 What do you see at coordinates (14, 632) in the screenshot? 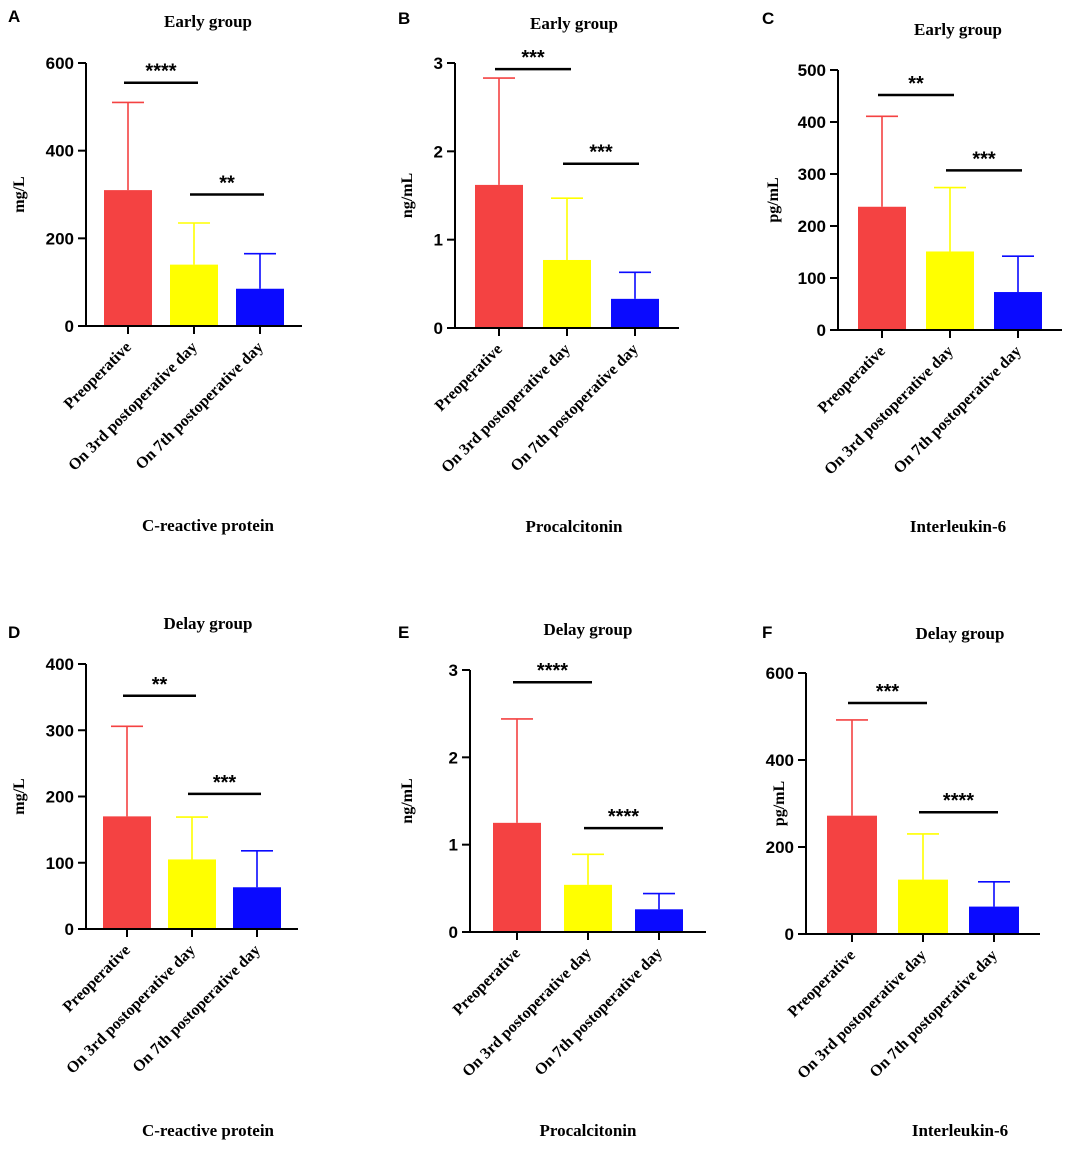
I see `panel-letter: D` at bounding box center [14, 632].